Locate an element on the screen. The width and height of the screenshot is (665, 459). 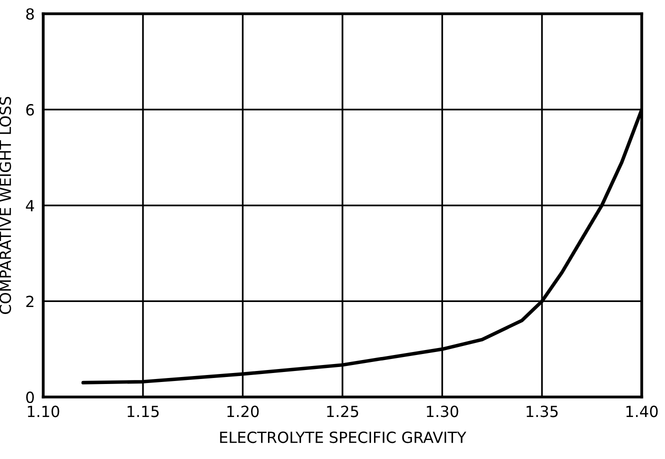
y-axis-title: COMPARATIVE WEIGHT LOSS is located at coordinates (6, 205).